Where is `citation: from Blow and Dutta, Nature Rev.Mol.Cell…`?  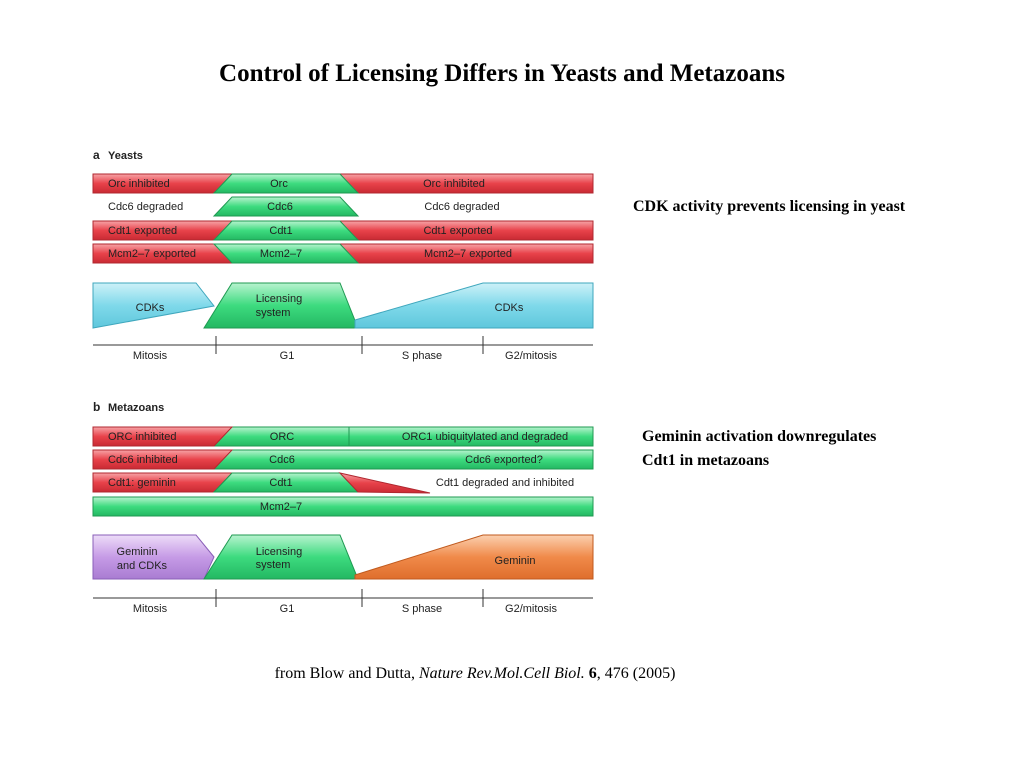
citation: from Blow and Dutta, Nature Rev.Mol.Cell… is located at coordinates (475, 674).